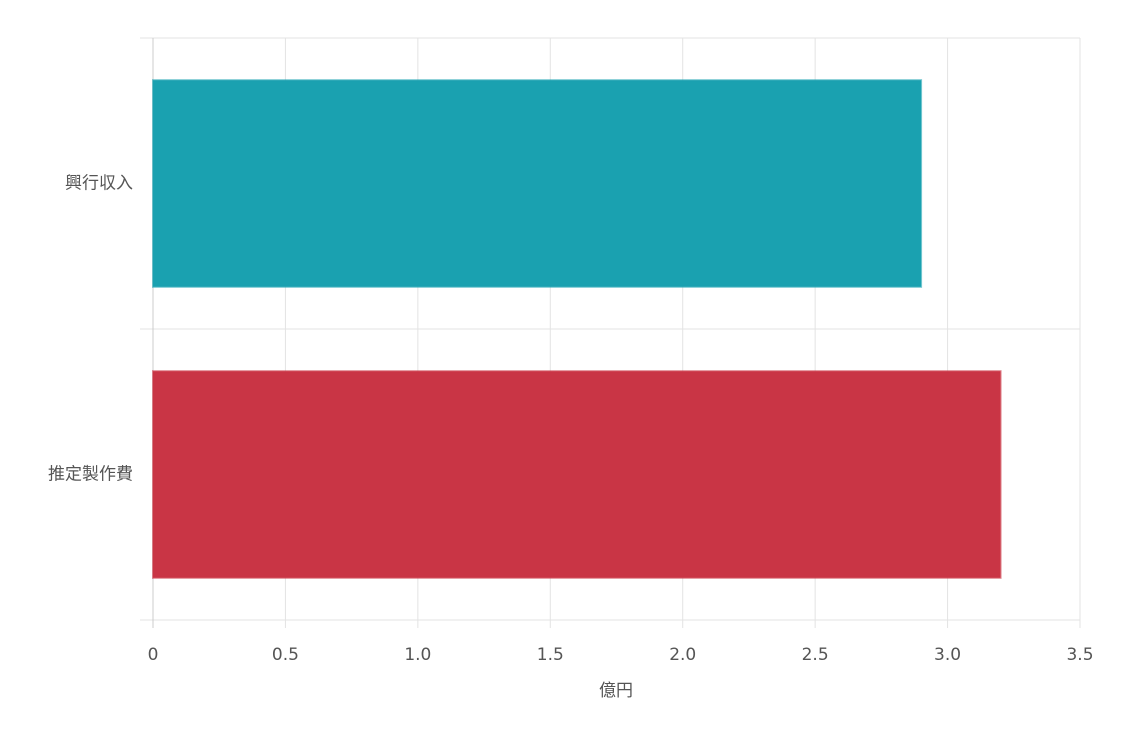 This screenshot has height=734, width=1144. I want to click on x-axis-title: 億円, so click(616, 691).